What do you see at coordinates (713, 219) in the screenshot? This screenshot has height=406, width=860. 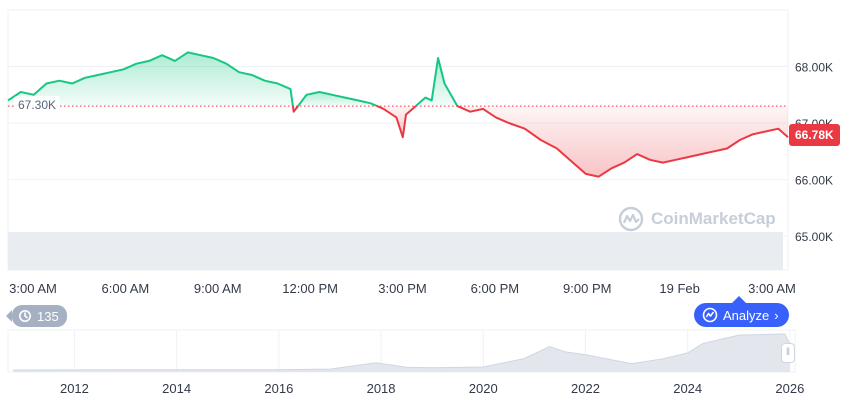 I see `watermark-text: CoinMarketCap` at bounding box center [713, 219].